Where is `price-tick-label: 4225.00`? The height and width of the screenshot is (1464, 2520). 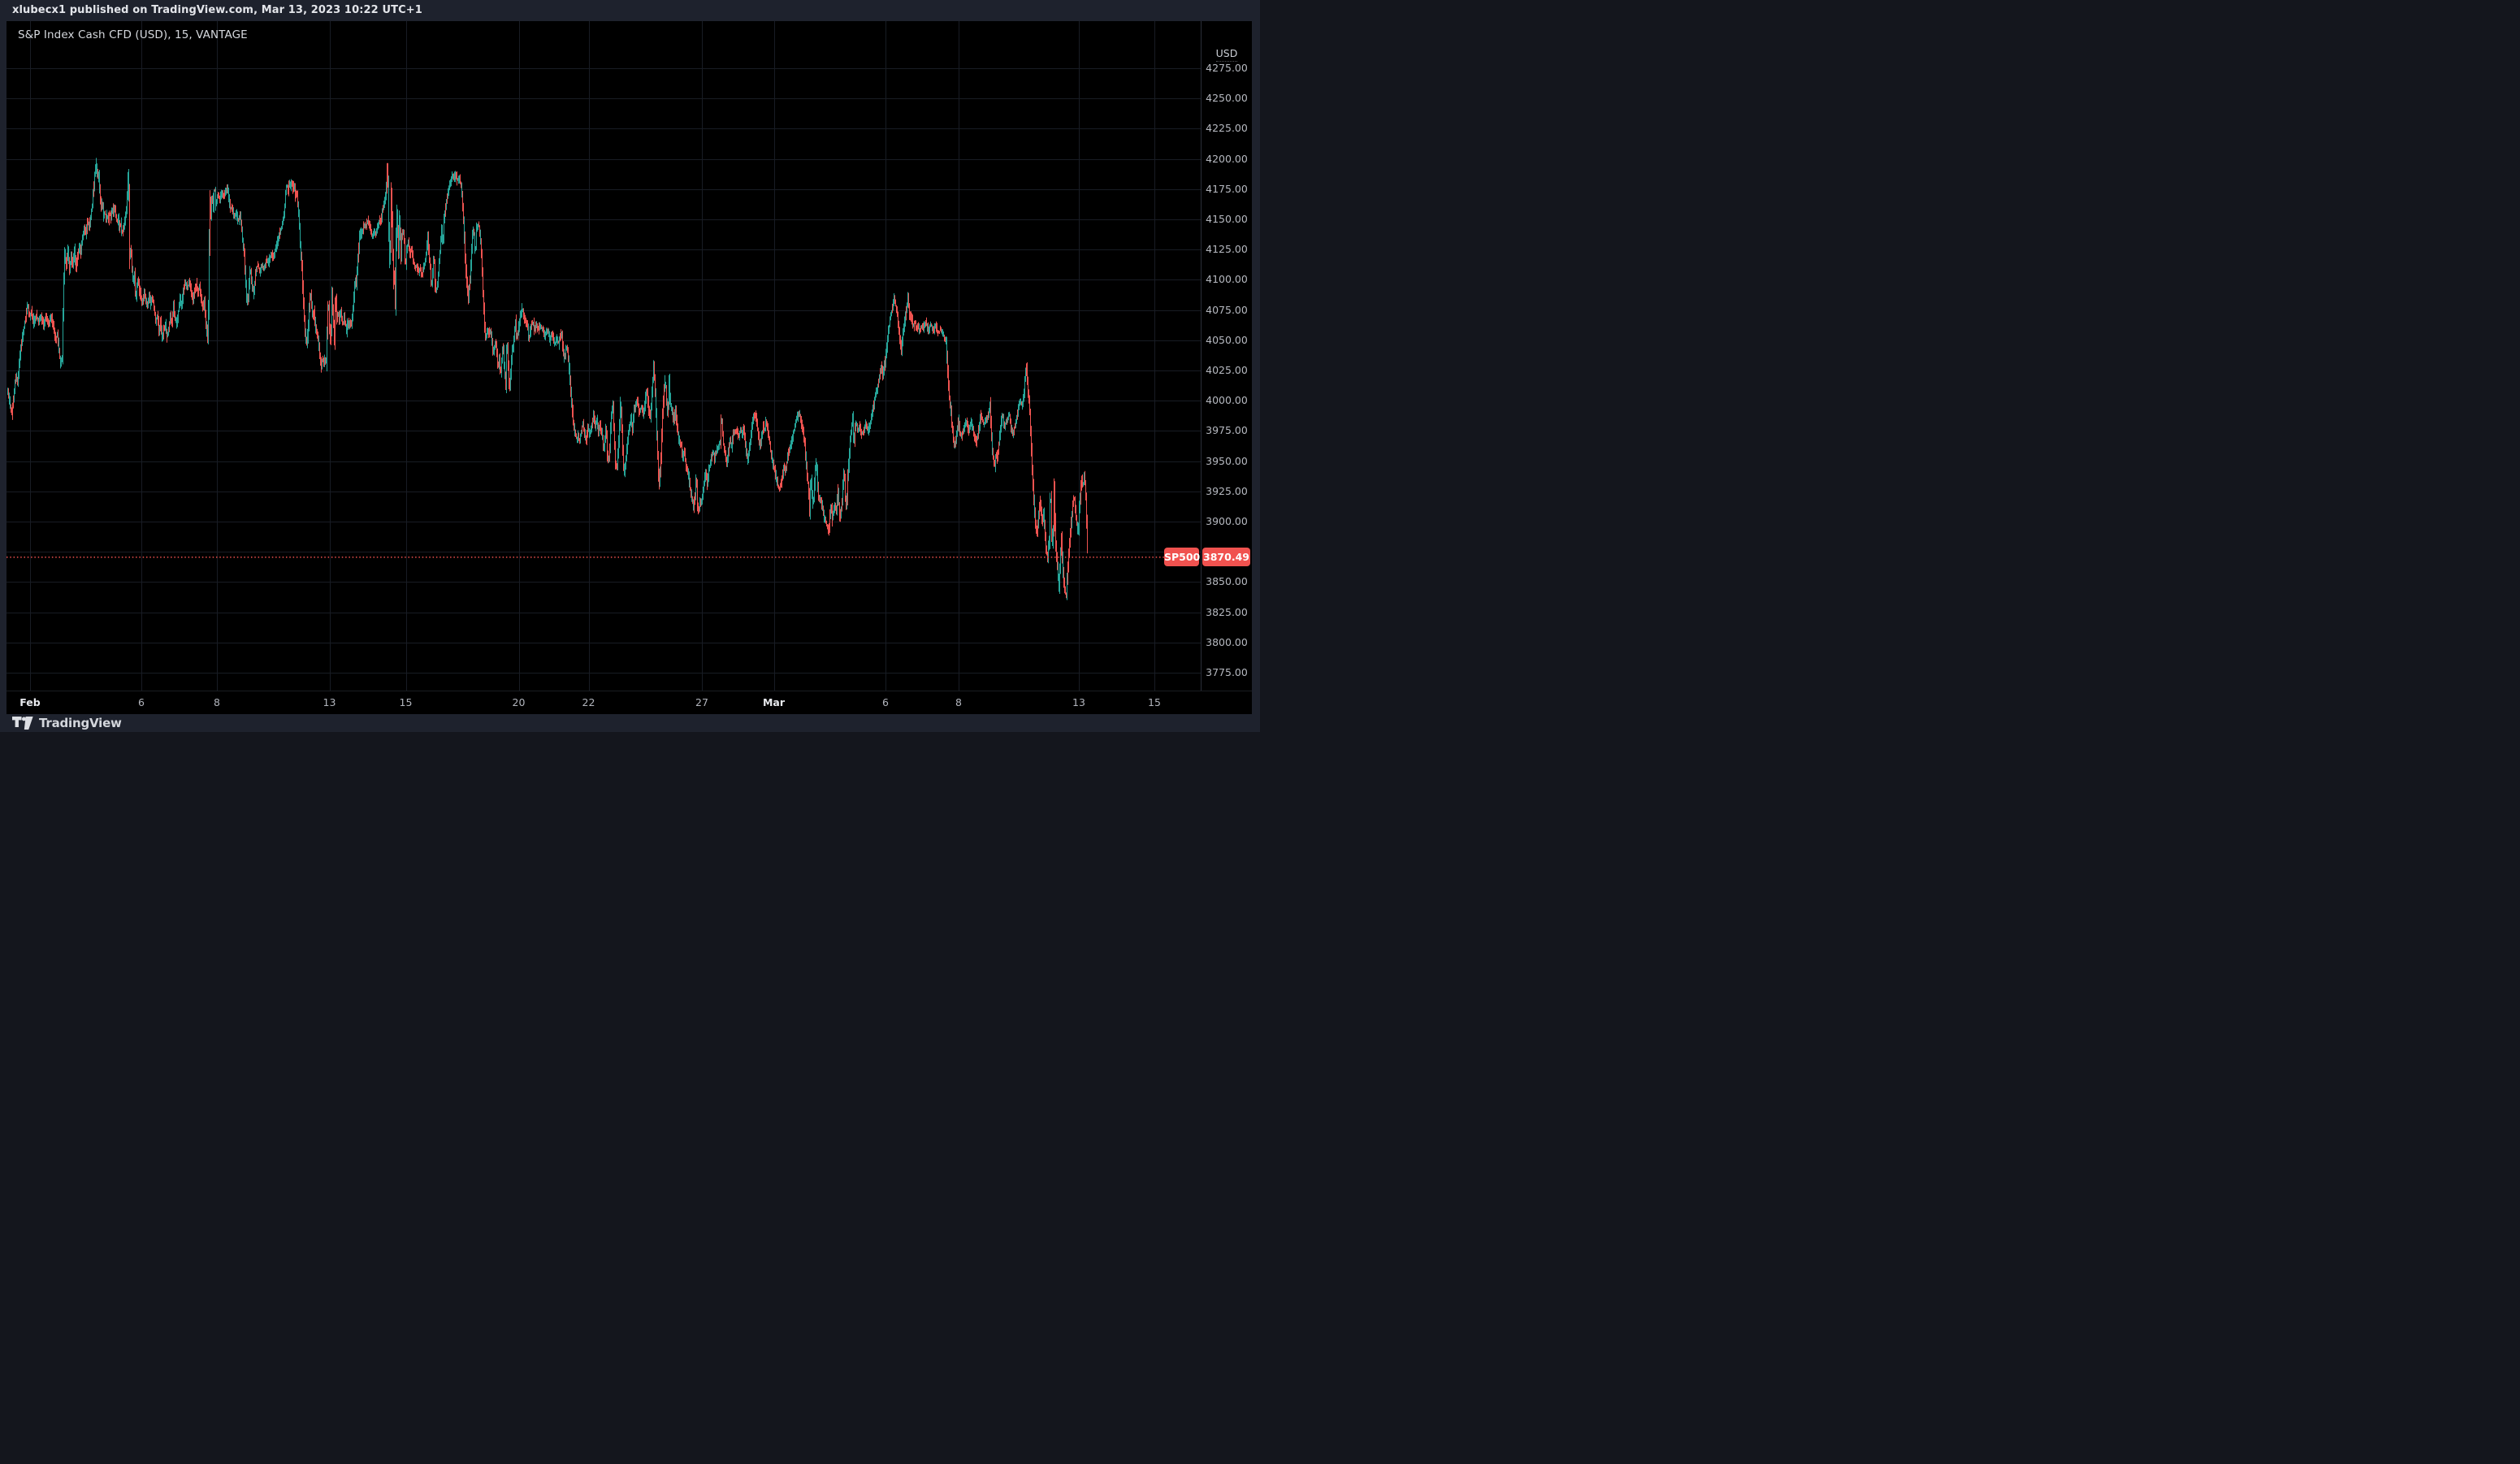
price-tick-label: 4225.00 is located at coordinates (1227, 129).